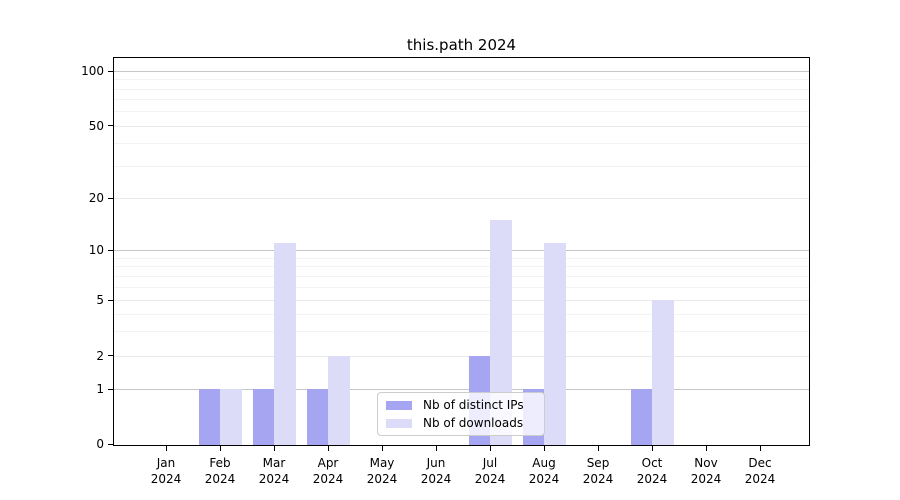 The width and height of the screenshot is (900, 500). Describe the element at coordinates (274, 471) in the screenshot. I see `x-tick-label-mar: Mar 2024` at that location.